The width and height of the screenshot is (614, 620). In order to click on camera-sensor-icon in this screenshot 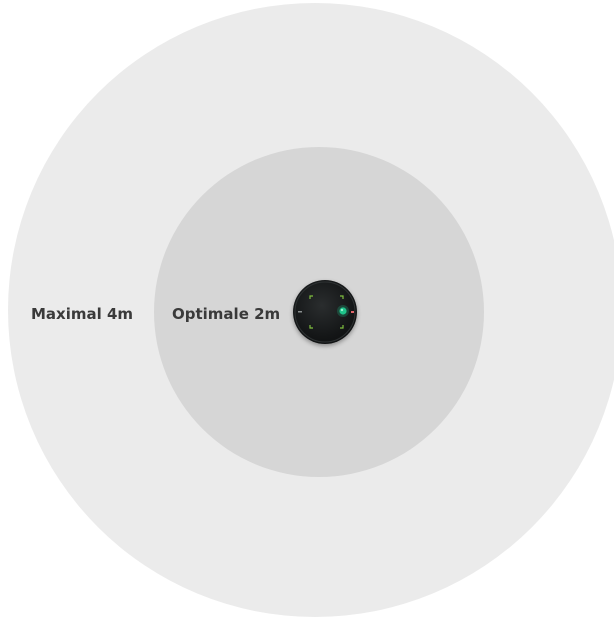, I will do `click(325, 312)`.